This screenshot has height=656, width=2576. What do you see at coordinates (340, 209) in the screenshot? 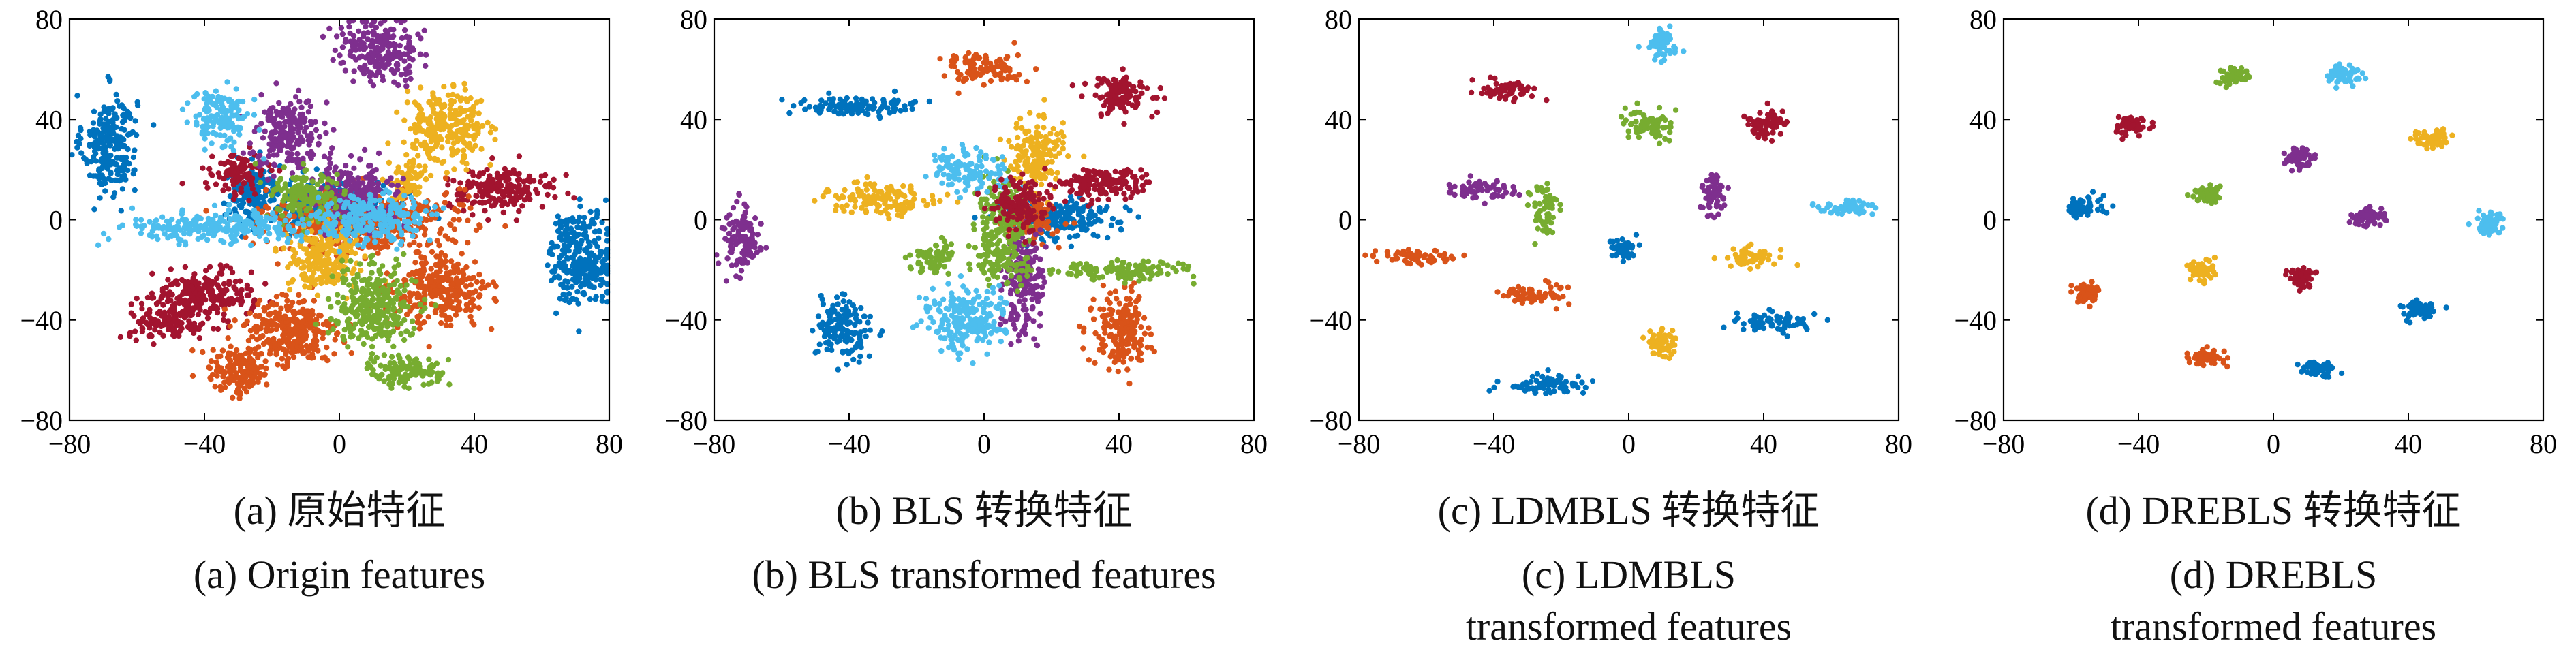
I see `data-points` at bounding box center [340, 209].